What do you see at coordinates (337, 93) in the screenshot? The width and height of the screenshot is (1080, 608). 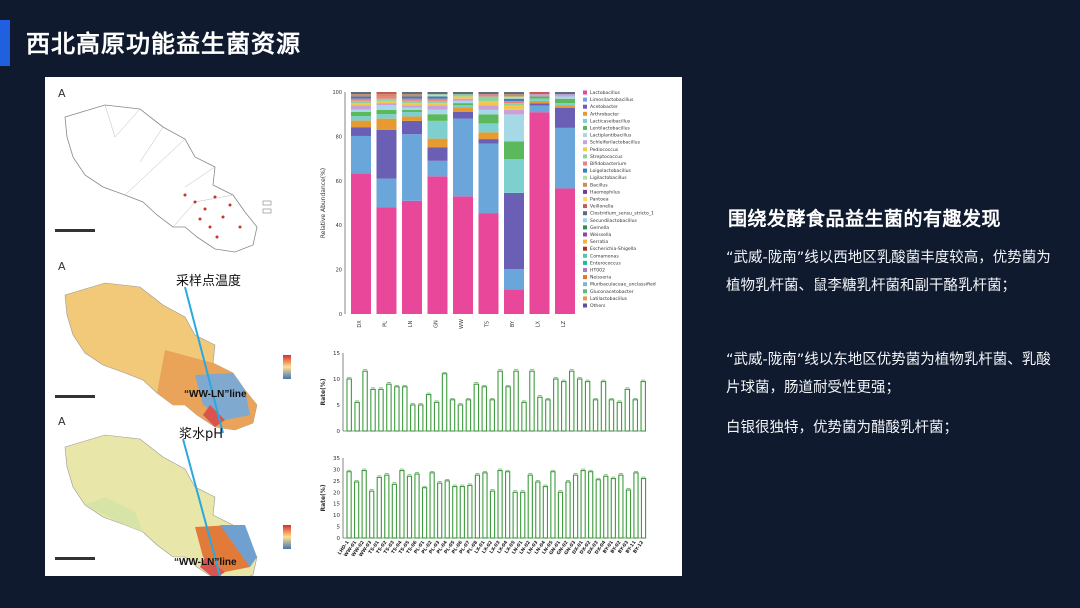 I see `abundance-y-tick: 100` at bounding box center [337, 93].